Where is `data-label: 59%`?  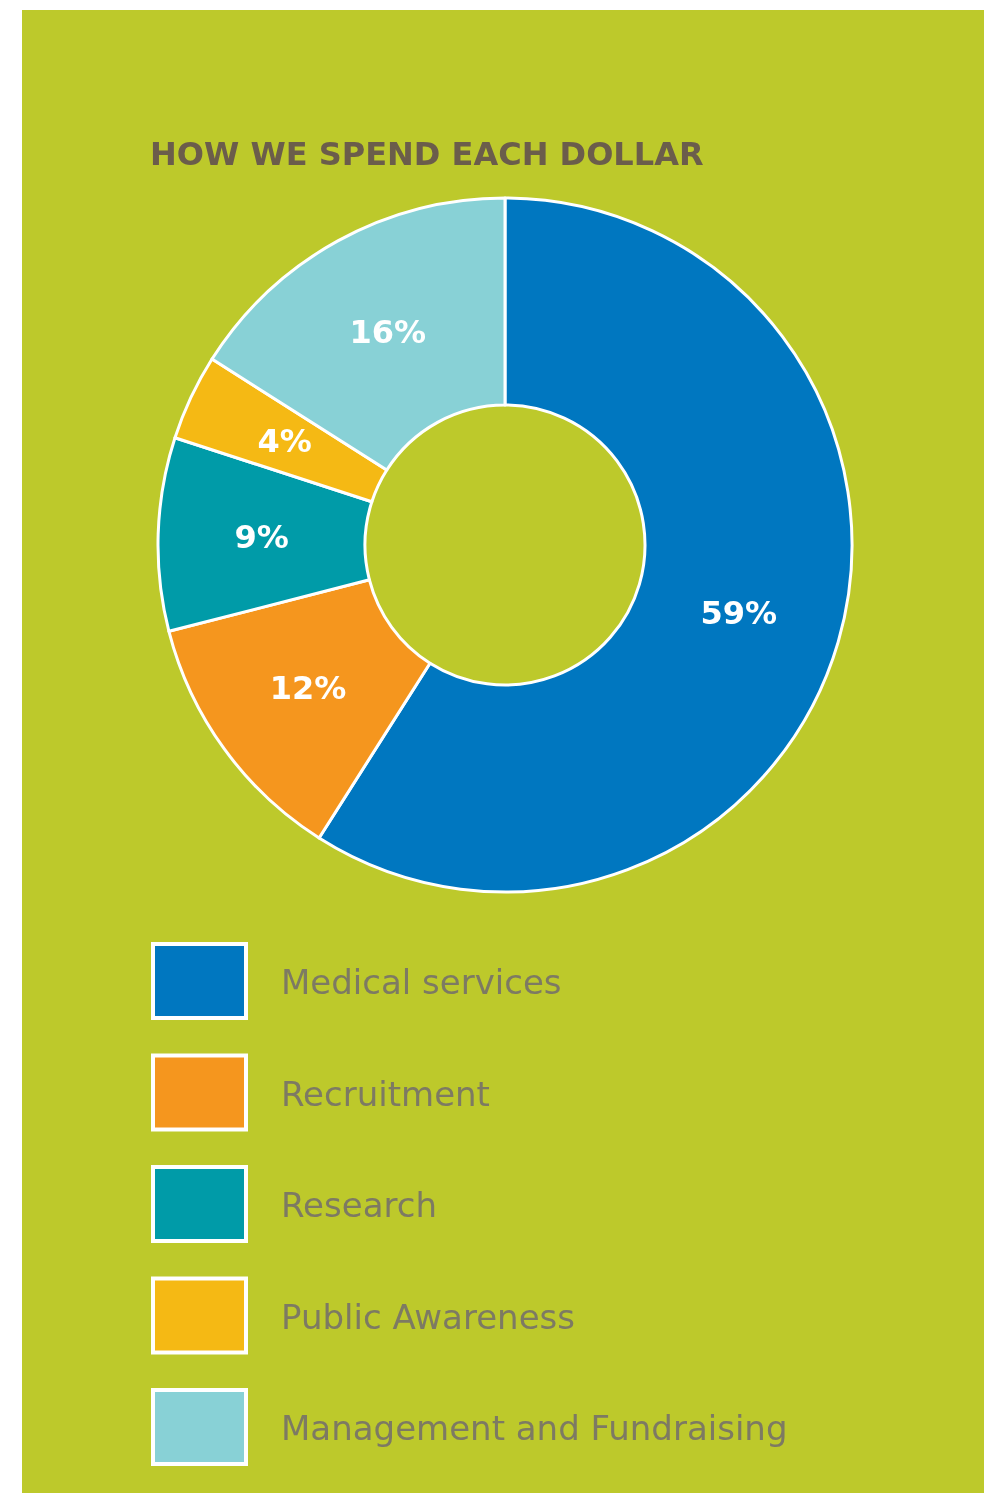 data-label: 59% is located at coordinates (739, 612).